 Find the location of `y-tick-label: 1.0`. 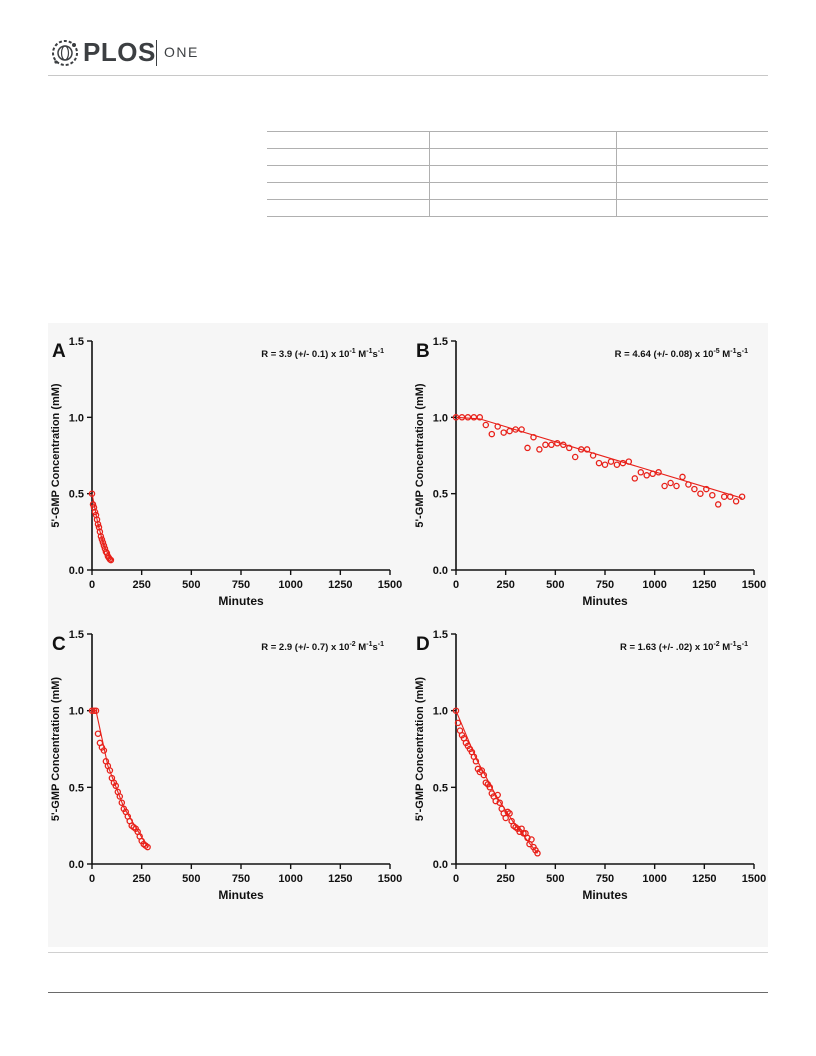

y-tick-label: 1.0 is located at coordinates (76, 712).